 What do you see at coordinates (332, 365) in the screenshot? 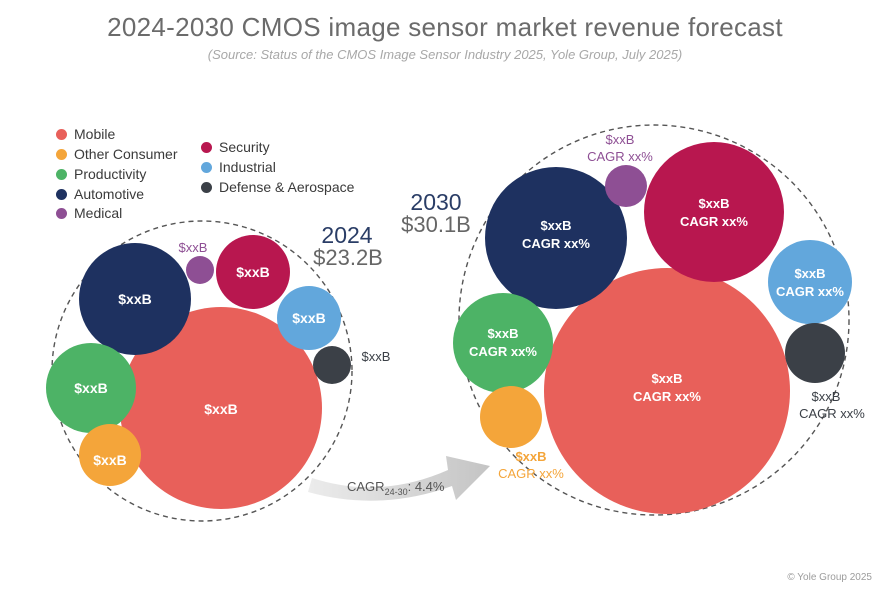
I see `bubble-2024-defense` at bounding box center [332, 365].